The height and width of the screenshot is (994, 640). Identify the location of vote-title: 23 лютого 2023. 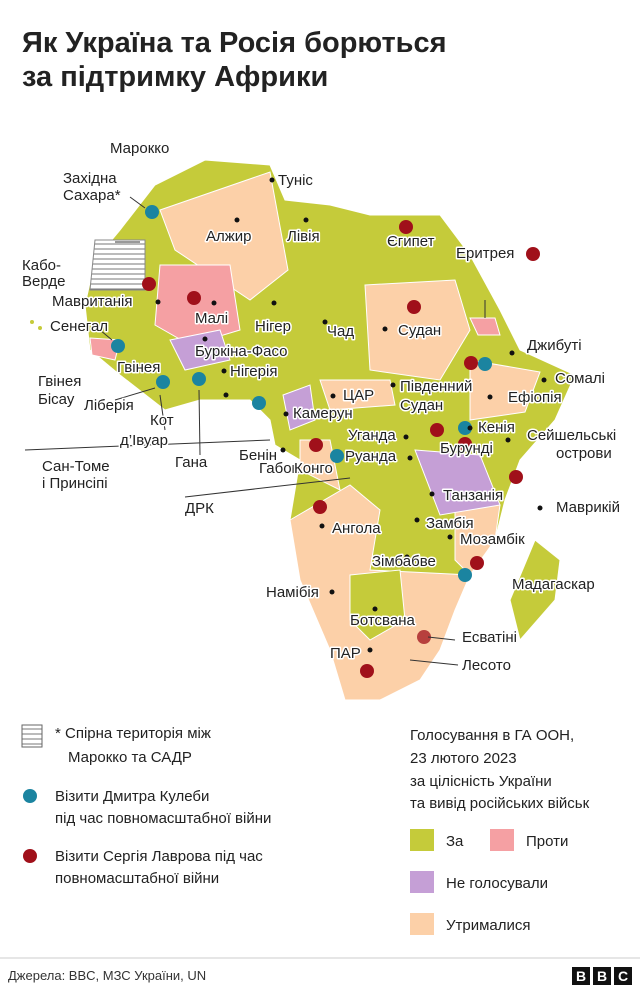
(463, 758).